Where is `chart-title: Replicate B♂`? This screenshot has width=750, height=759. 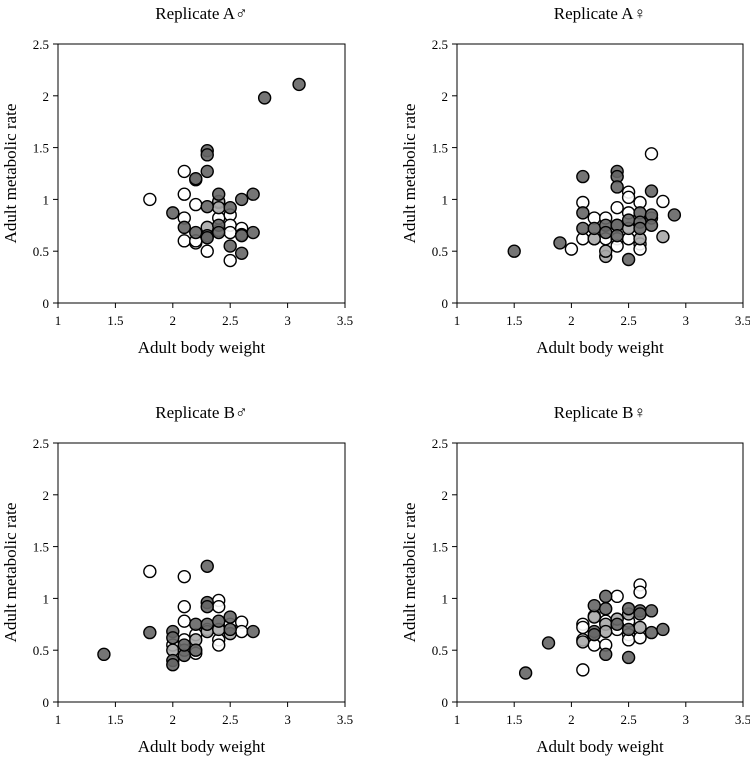
chart-title: Replicate B♂ is located at coordinates (201, 412).